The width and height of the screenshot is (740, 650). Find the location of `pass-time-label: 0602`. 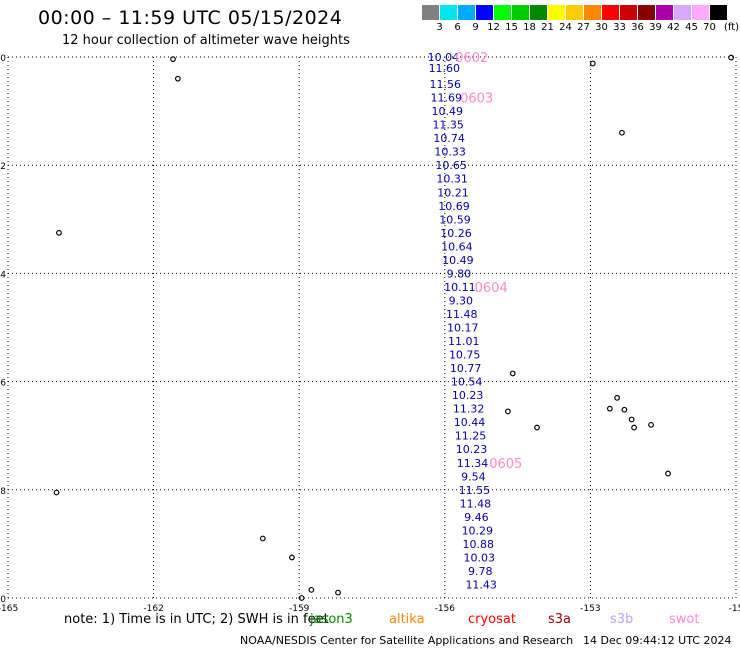

pass-time-label: 0602 is located at coordinates (471, 58).